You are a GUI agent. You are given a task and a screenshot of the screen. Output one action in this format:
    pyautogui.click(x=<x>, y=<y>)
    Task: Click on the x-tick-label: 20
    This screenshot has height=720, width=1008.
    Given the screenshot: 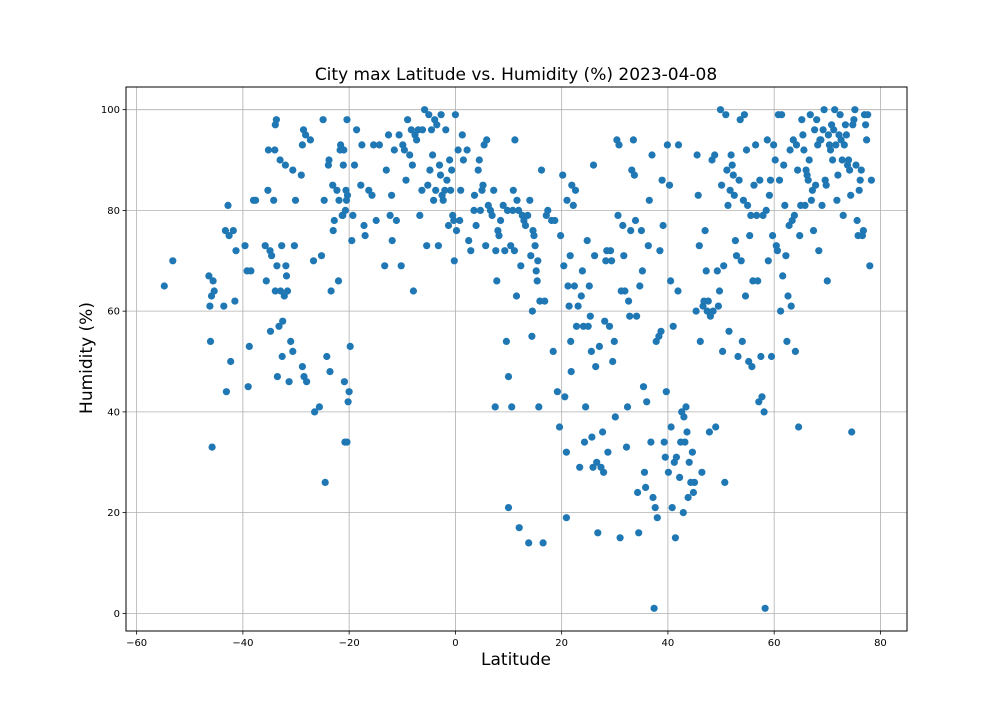 What is the action you would take?
    pyautogui.click(x=561, y=643)
    